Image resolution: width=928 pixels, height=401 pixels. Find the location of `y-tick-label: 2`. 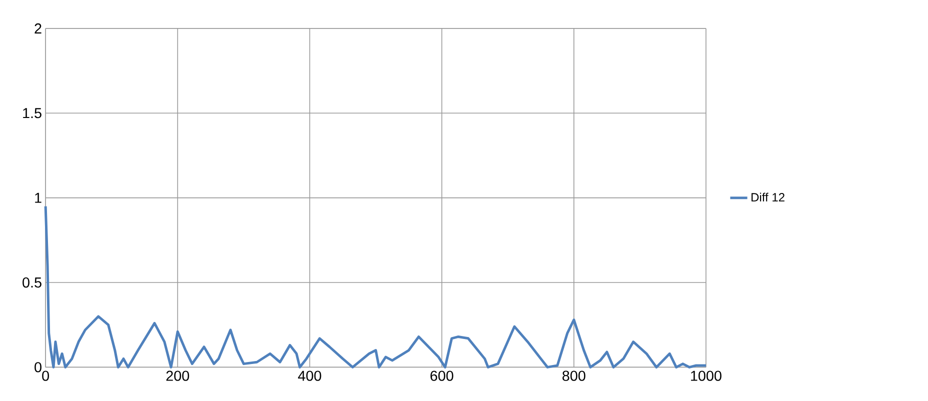

y-tick-label: 2 is located at coordinates (38, 28).